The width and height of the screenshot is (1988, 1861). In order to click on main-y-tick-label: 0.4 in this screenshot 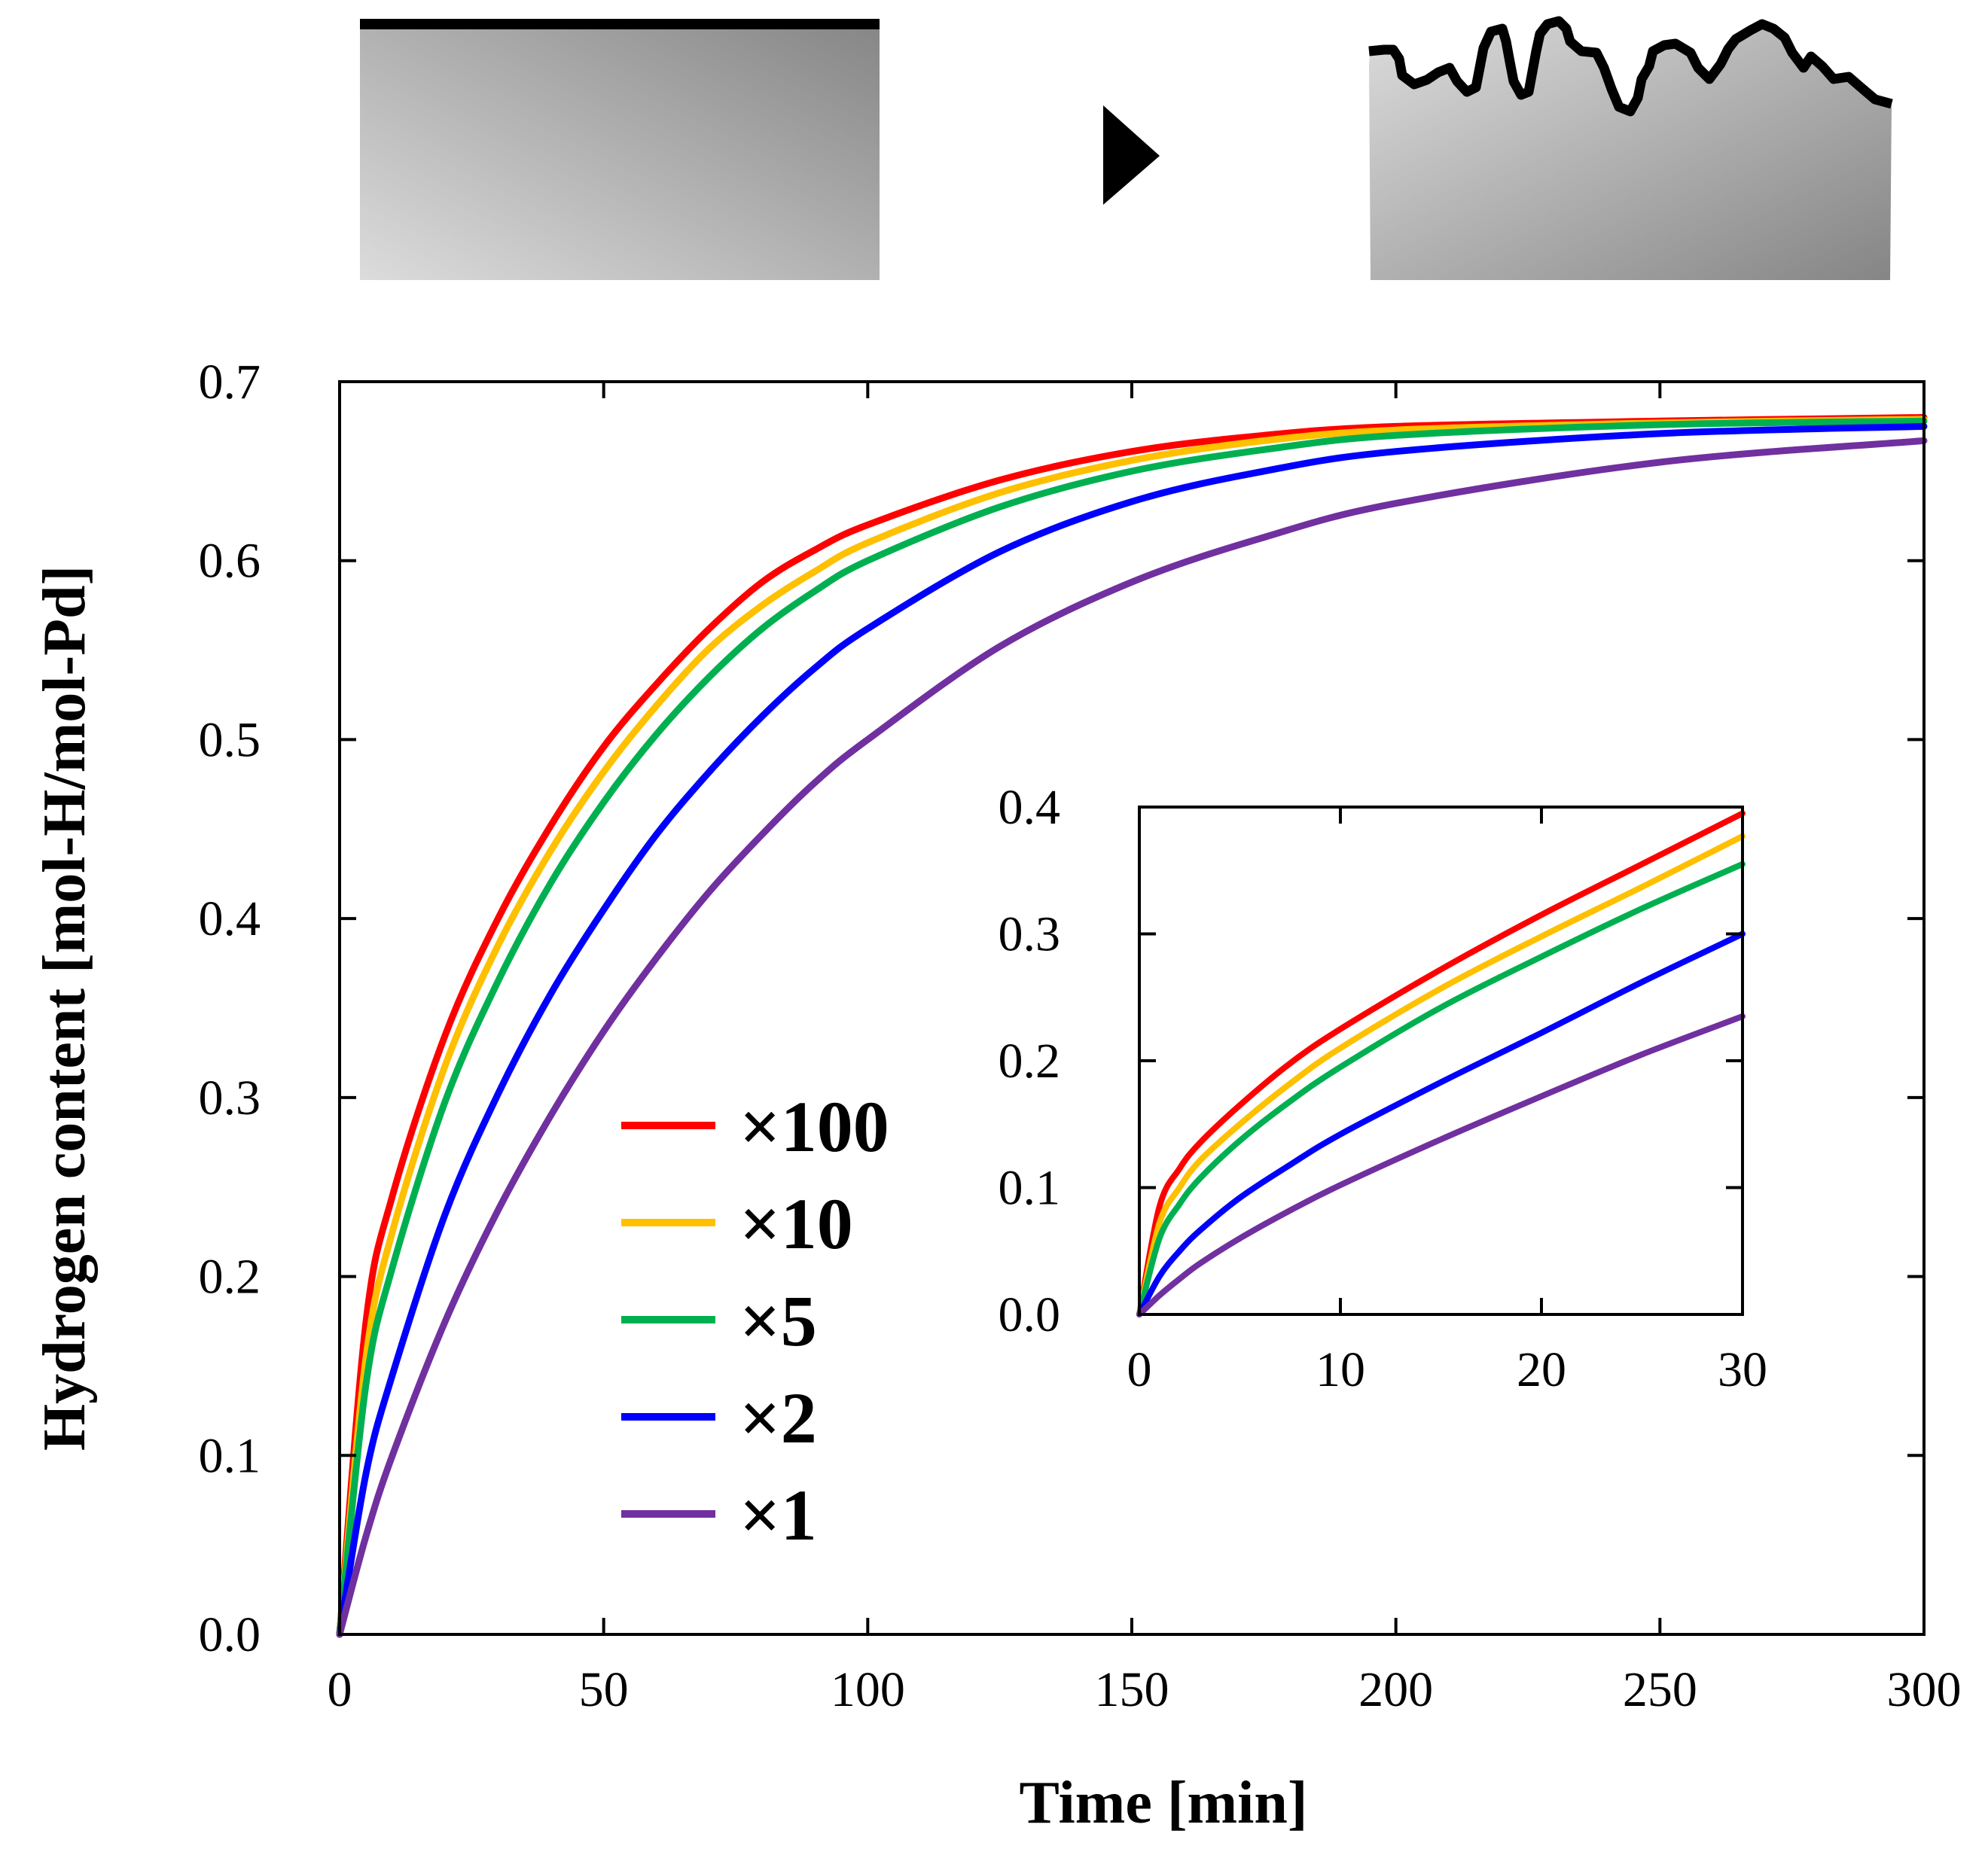, I will do `click(230, 918)`.